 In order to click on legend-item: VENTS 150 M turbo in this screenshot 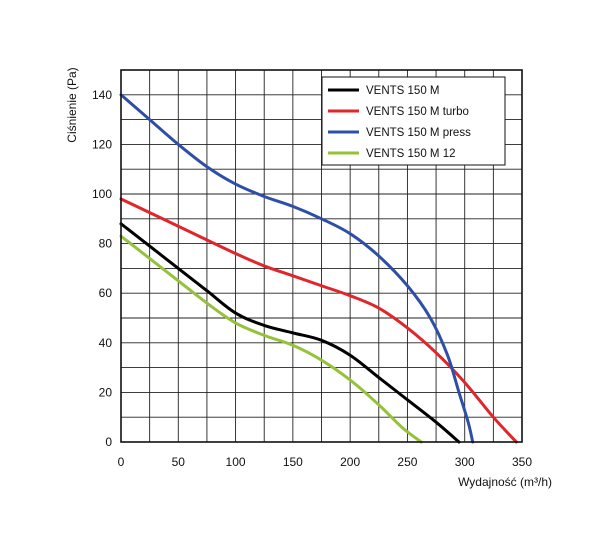, I will do `click(398, 112)`.